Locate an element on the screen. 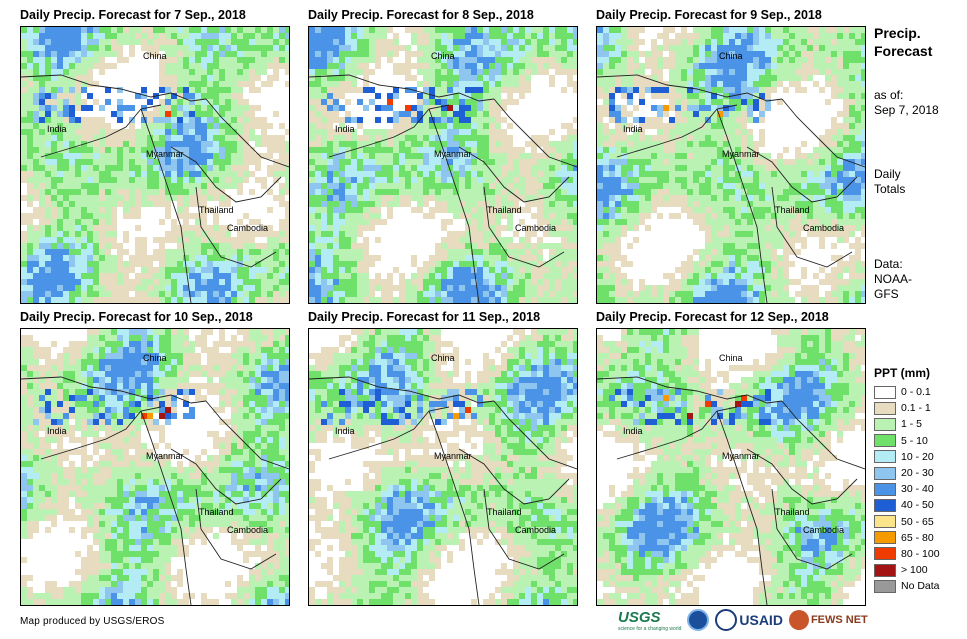 The image size is (967, 639). data-source-line3: GFS is located at coordinates (886, 294).